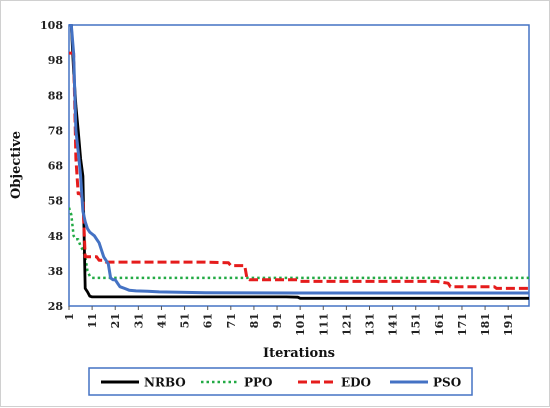  Describe the element at coordinates (299, 243) in the screenshot. I see `series-line-ppo` at that location.